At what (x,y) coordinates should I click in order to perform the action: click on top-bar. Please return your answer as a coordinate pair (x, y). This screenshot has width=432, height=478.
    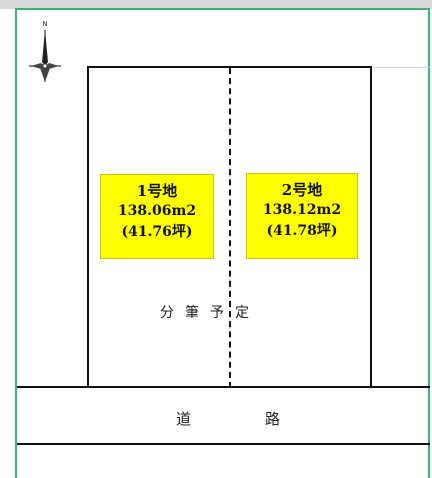
    Looking at the image, I should click on (216, 4).